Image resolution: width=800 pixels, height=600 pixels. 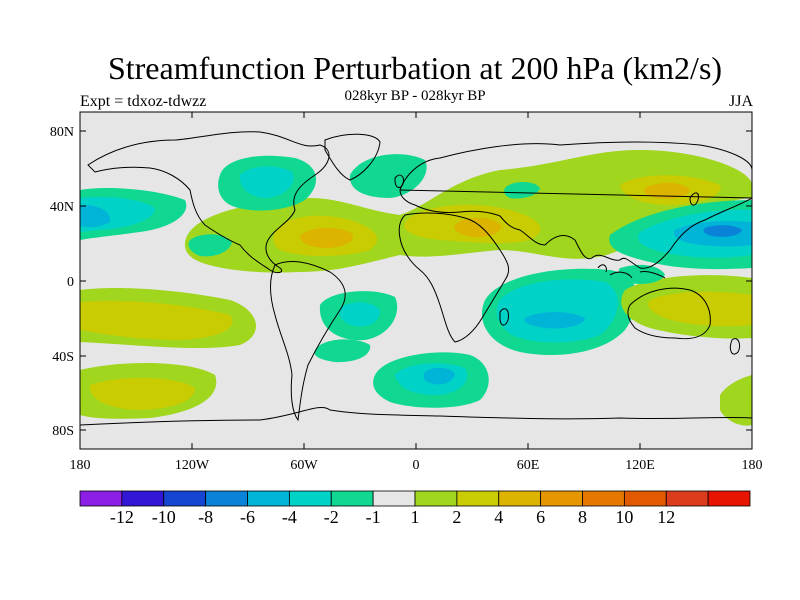 I want to click on colorbar-label: -1, so click(x=373, y=517).